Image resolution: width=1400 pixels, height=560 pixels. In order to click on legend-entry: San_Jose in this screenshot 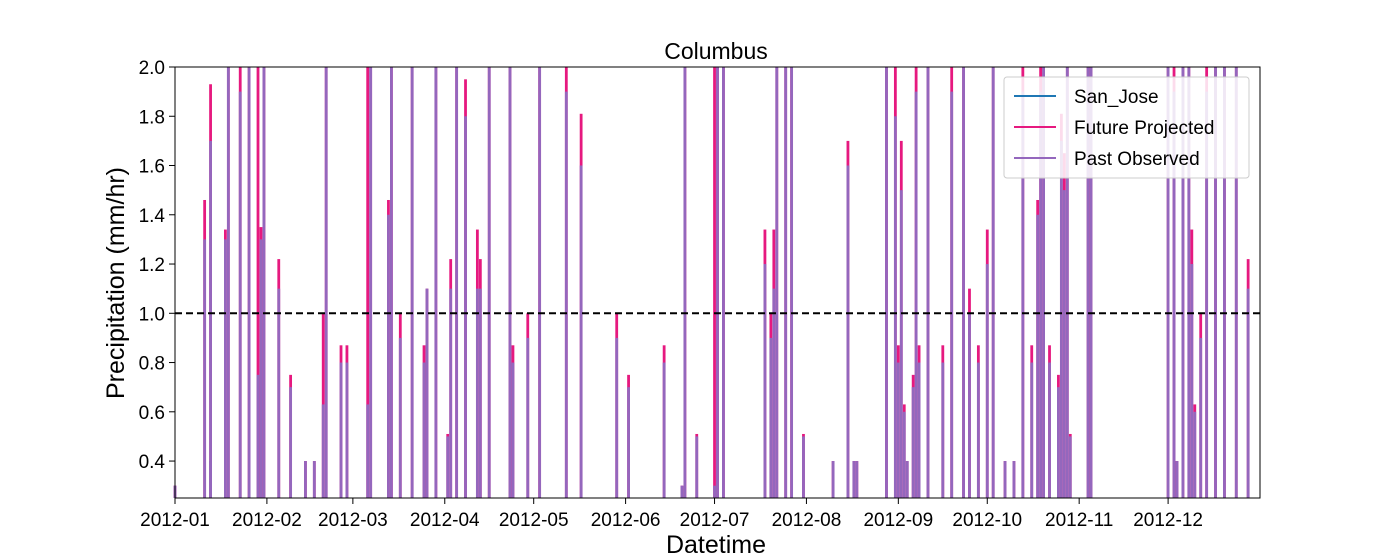, I will do `click(1086, 97)`.